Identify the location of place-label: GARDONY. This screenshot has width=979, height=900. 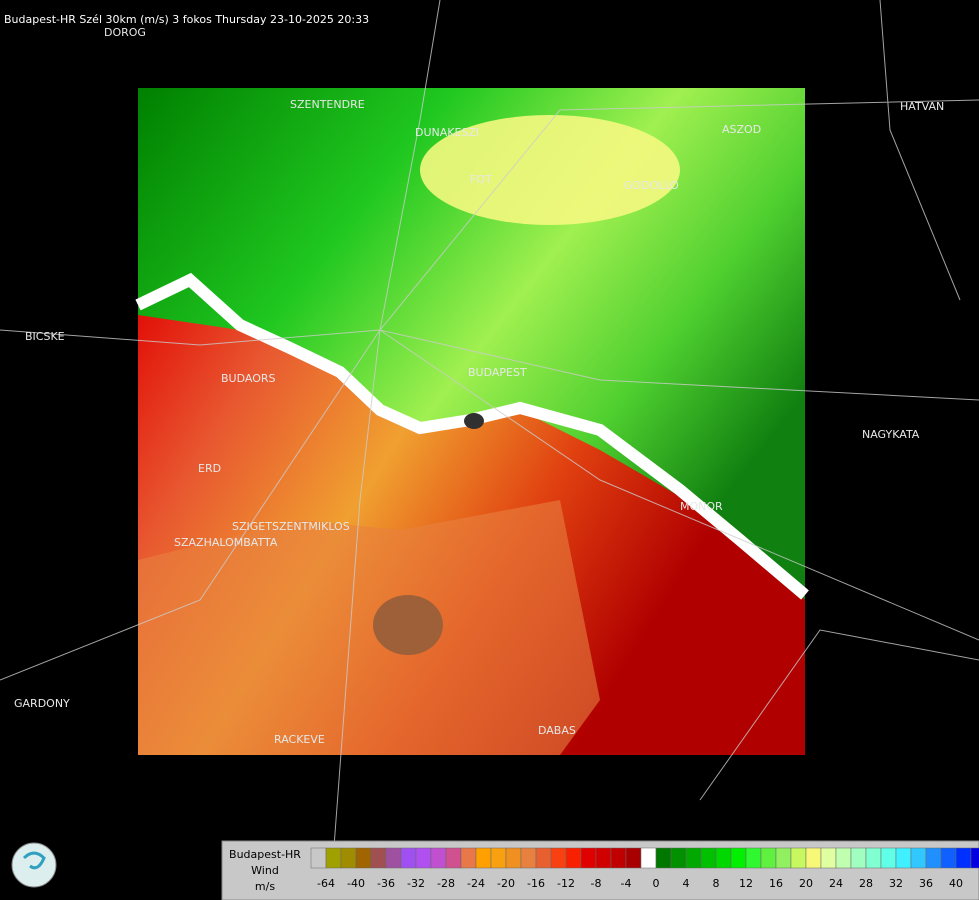
(42, 703).